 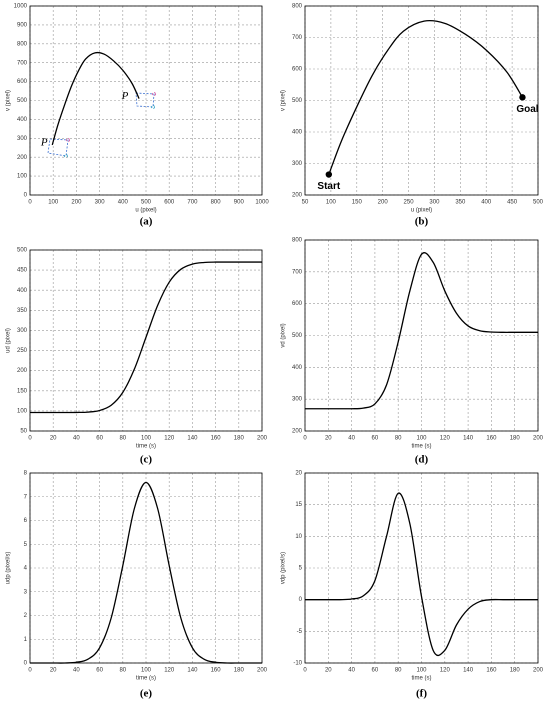 What do you see at coordinates (26, 521) in the screenshot?
I see `y-tick-label: 6` at bounding box center [26, 521].